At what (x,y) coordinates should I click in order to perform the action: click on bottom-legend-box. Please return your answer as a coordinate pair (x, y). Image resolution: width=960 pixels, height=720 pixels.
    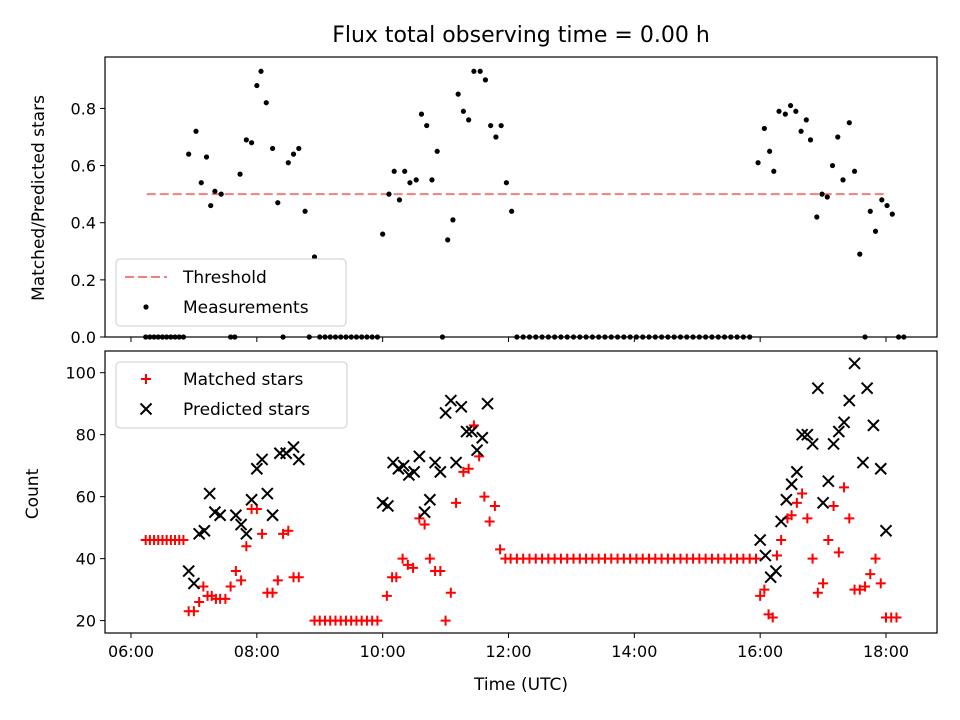
    Looking at the image, I should click on (231, 395).